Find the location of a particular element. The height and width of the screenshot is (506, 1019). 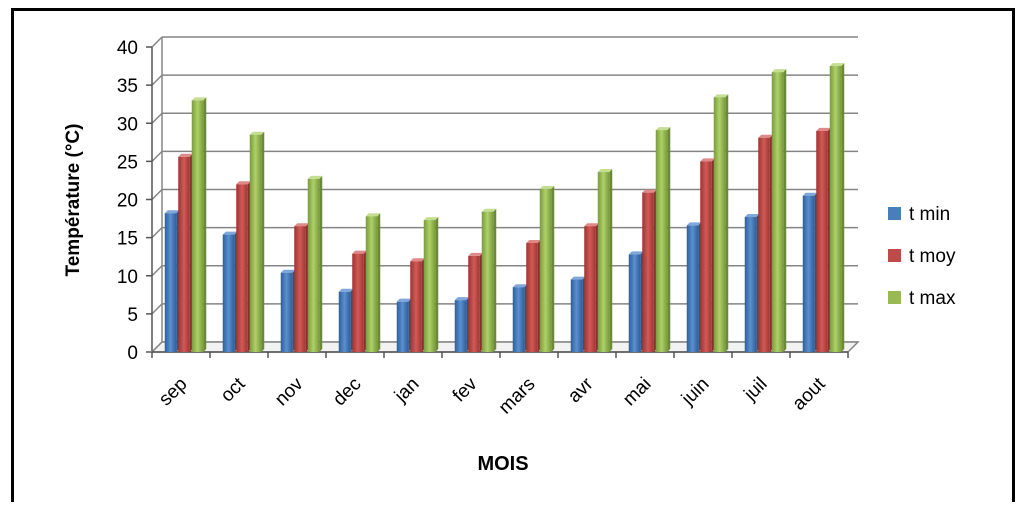

bar-t-moy-aout is located at coordinates (822, 241).